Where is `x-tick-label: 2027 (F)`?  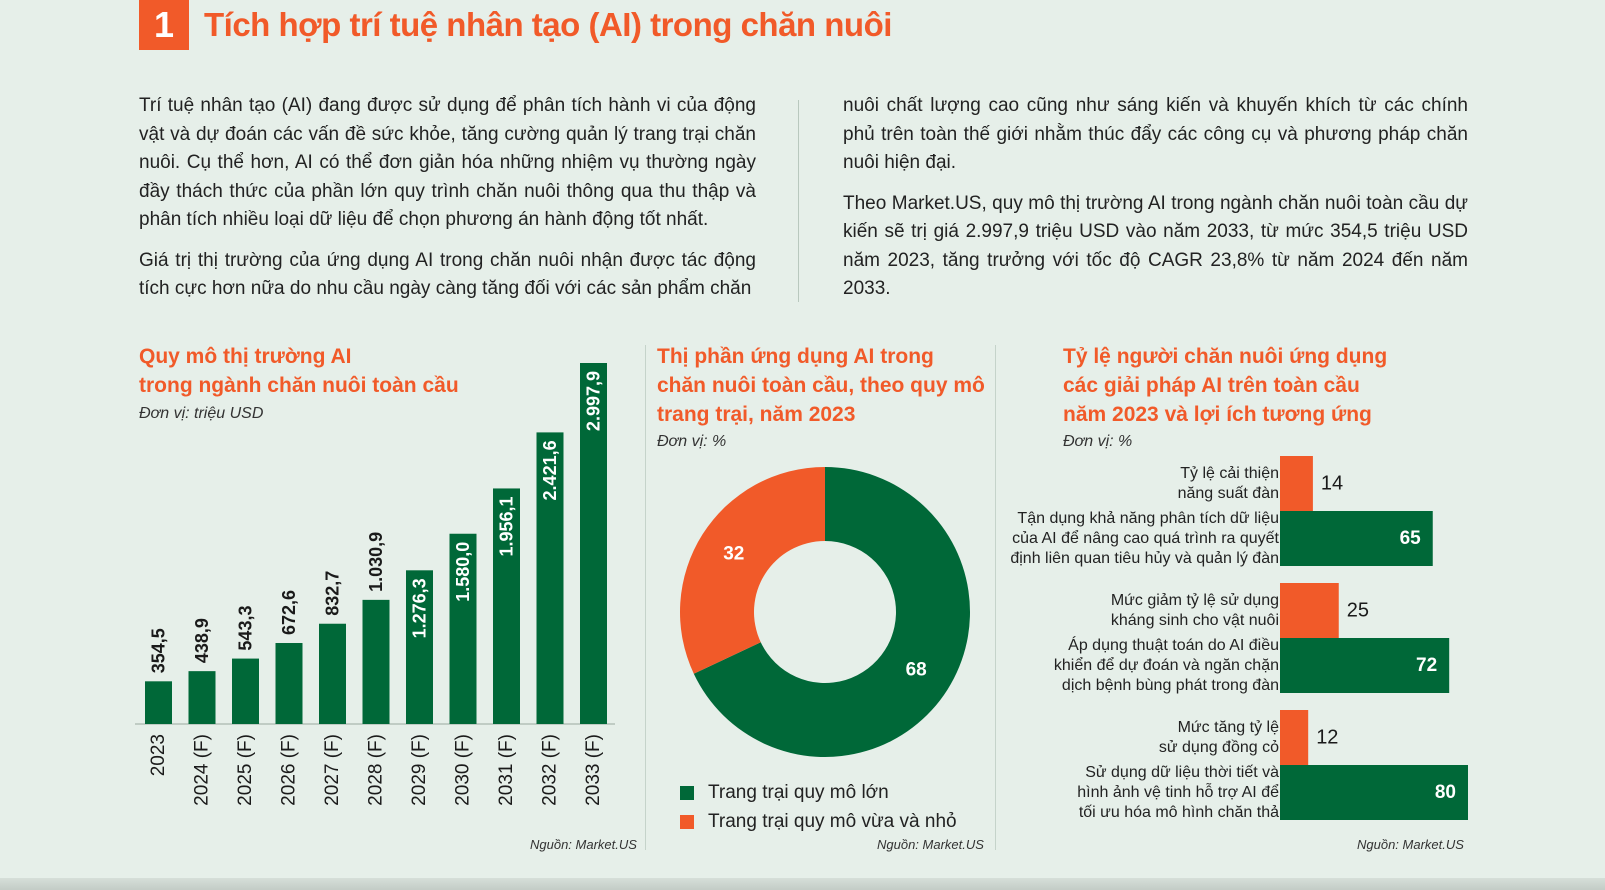 x-tick-label: 2027 (F) is located at coordinates (332, 770).